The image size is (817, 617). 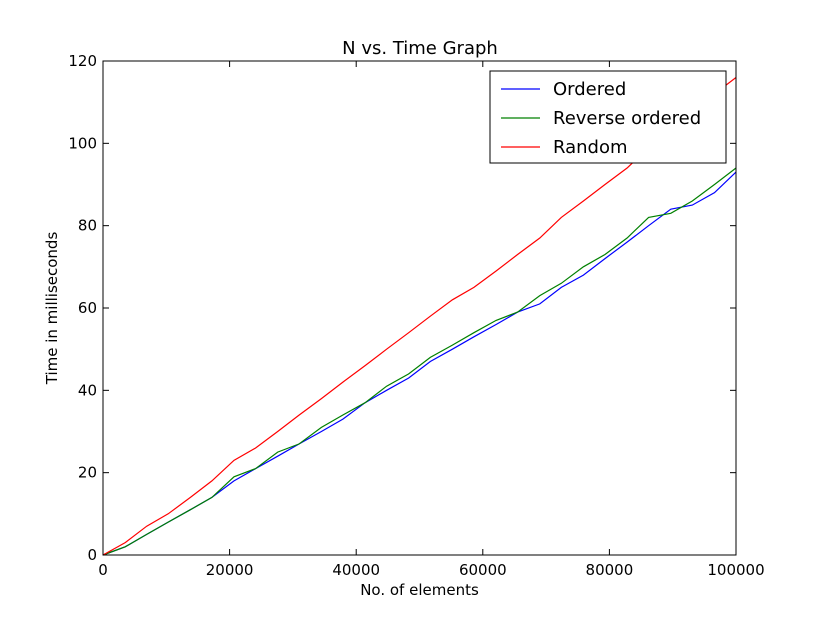 I want to click on legend-label-3: Random, so click(x=590, y=147).